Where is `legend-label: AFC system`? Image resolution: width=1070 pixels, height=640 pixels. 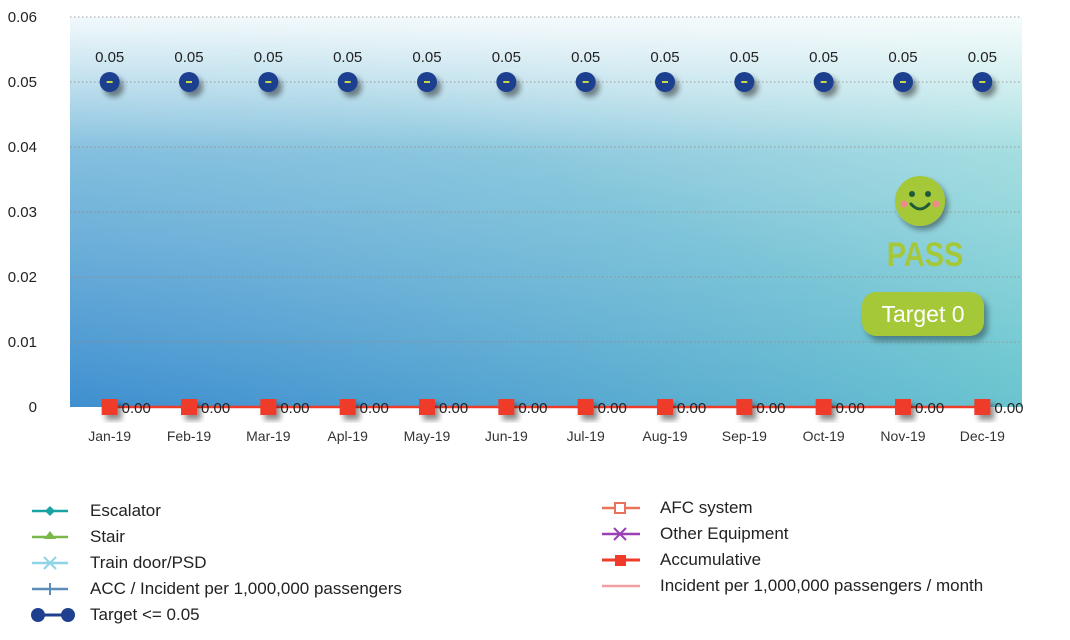 legend-label: AFC system is located at coordinates (706, 507).